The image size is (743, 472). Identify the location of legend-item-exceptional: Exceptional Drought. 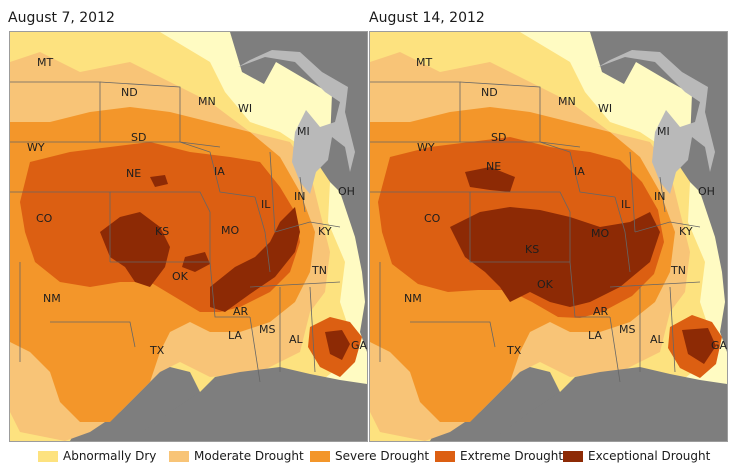
(636, 456).